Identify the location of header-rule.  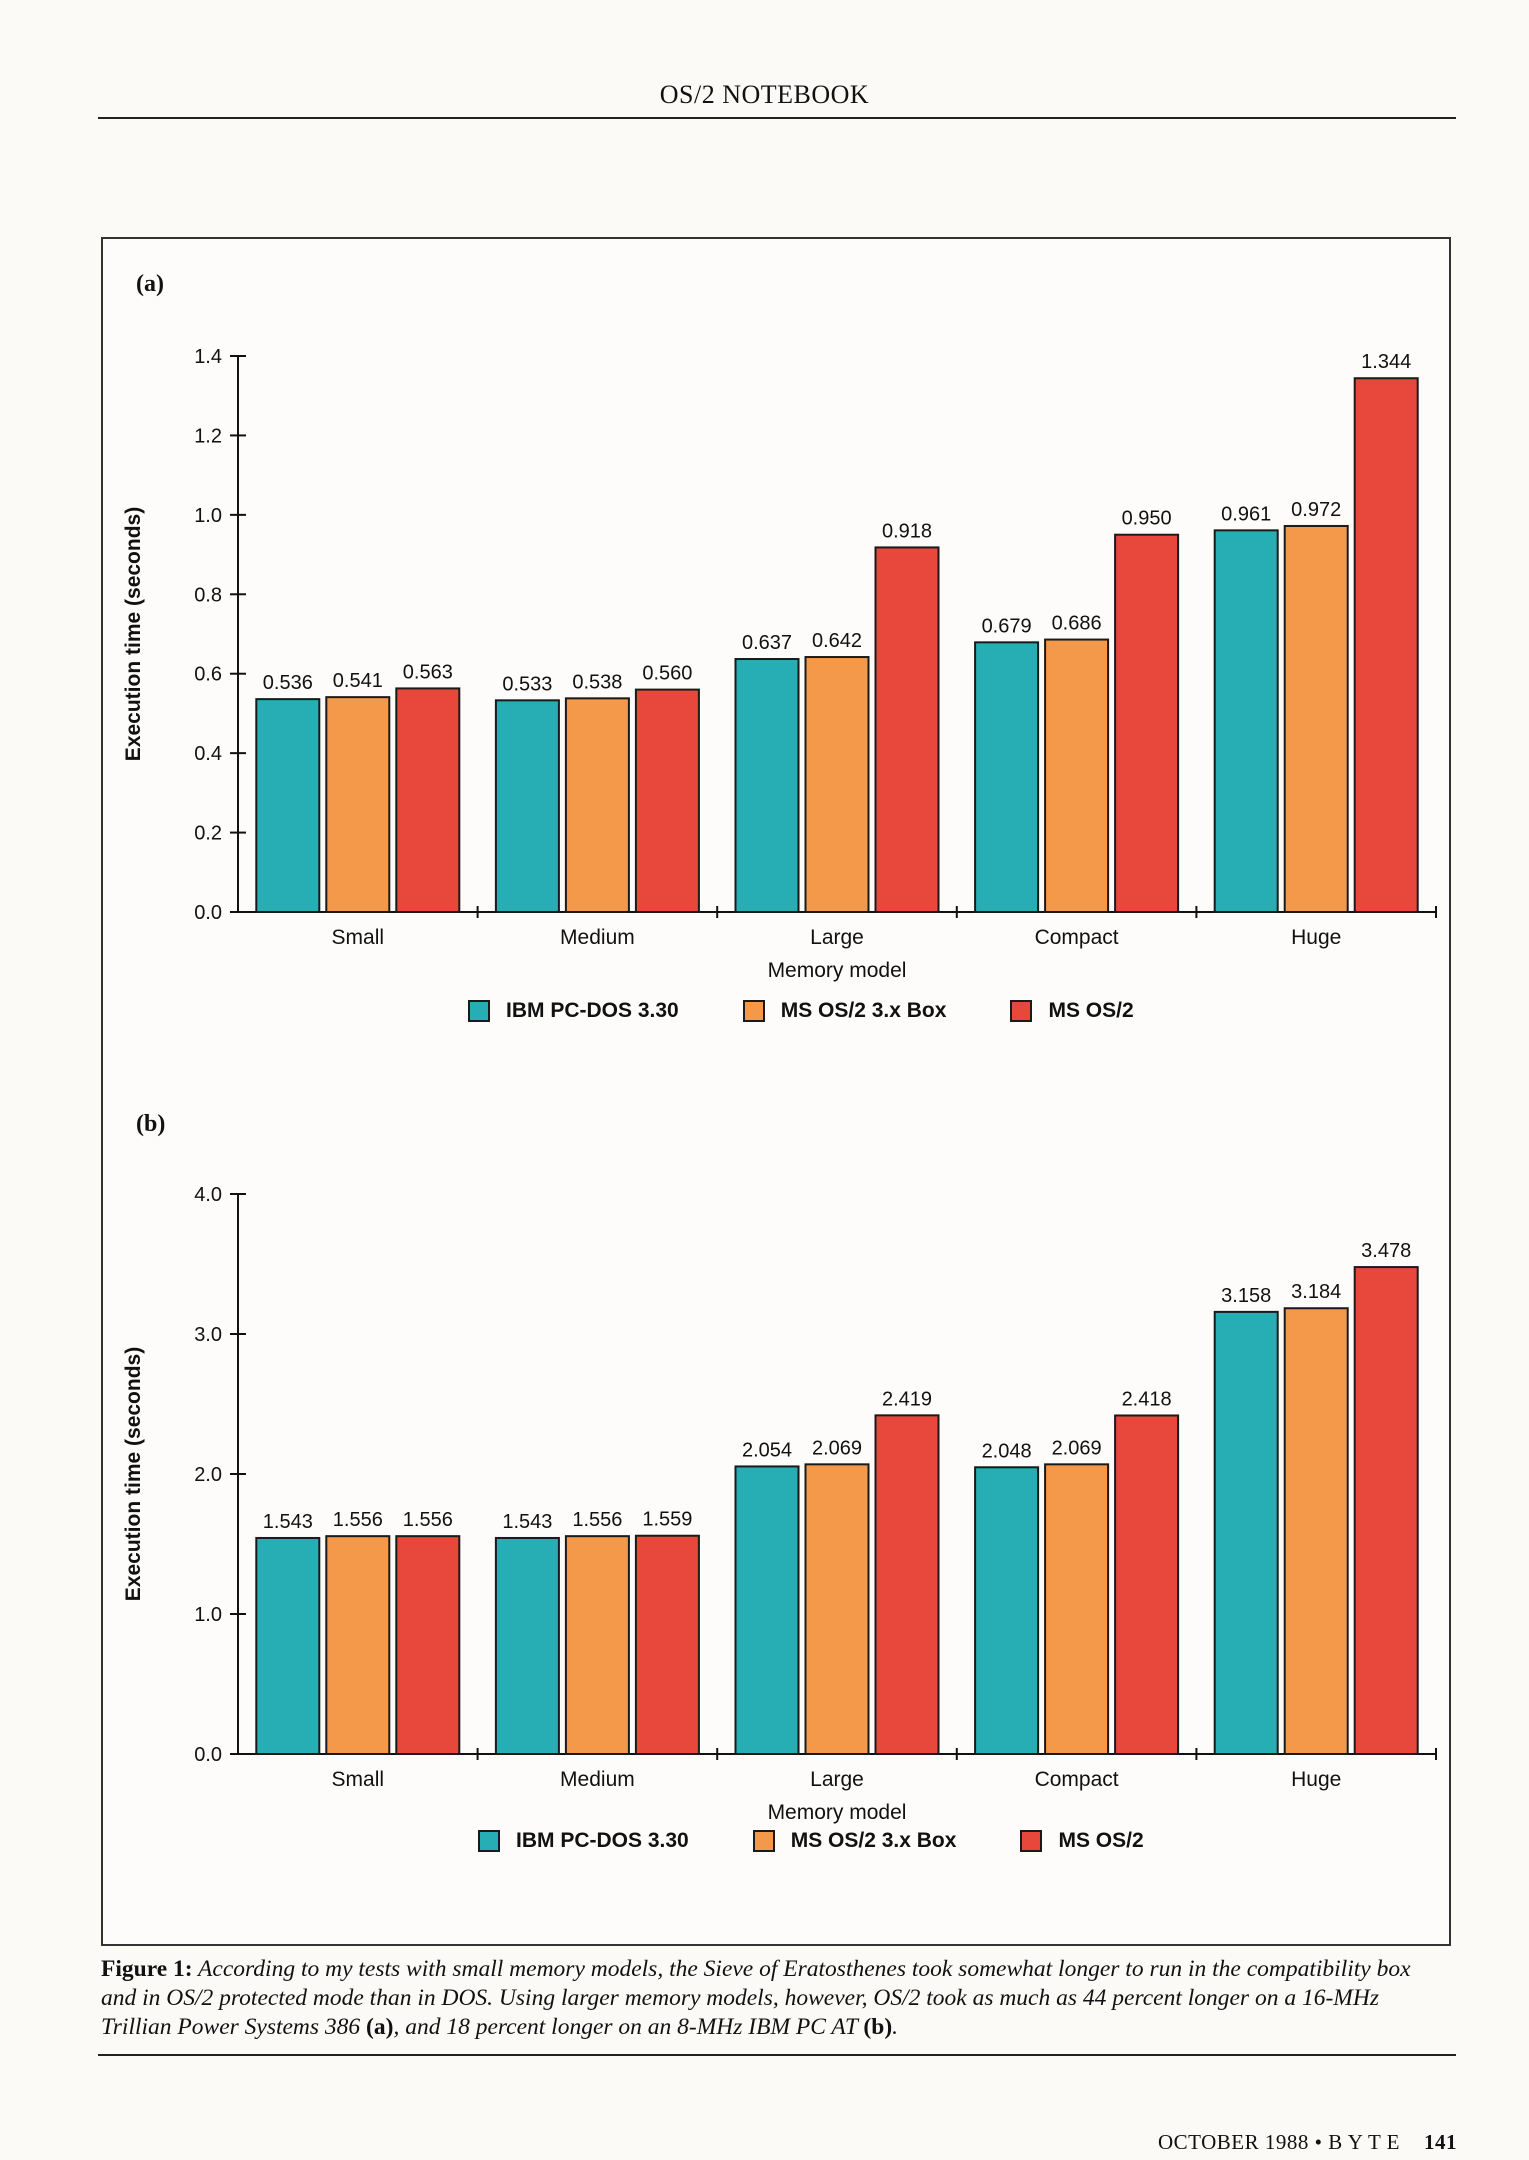
(777, 118).